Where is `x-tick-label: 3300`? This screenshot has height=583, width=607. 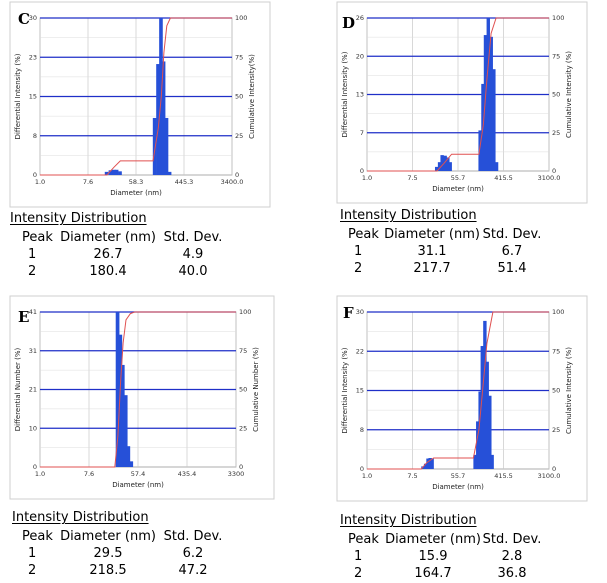
x-tick-label: 3300 is located at coordinates (236, 474).